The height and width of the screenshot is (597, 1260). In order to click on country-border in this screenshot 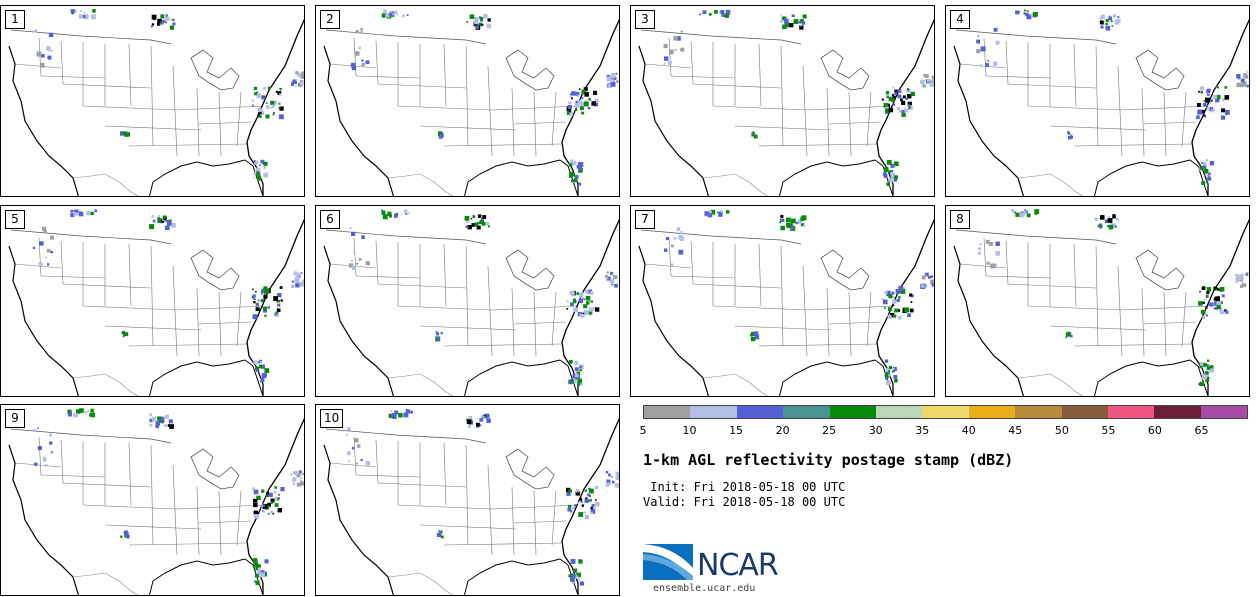, I will do `click(721, 37)`.